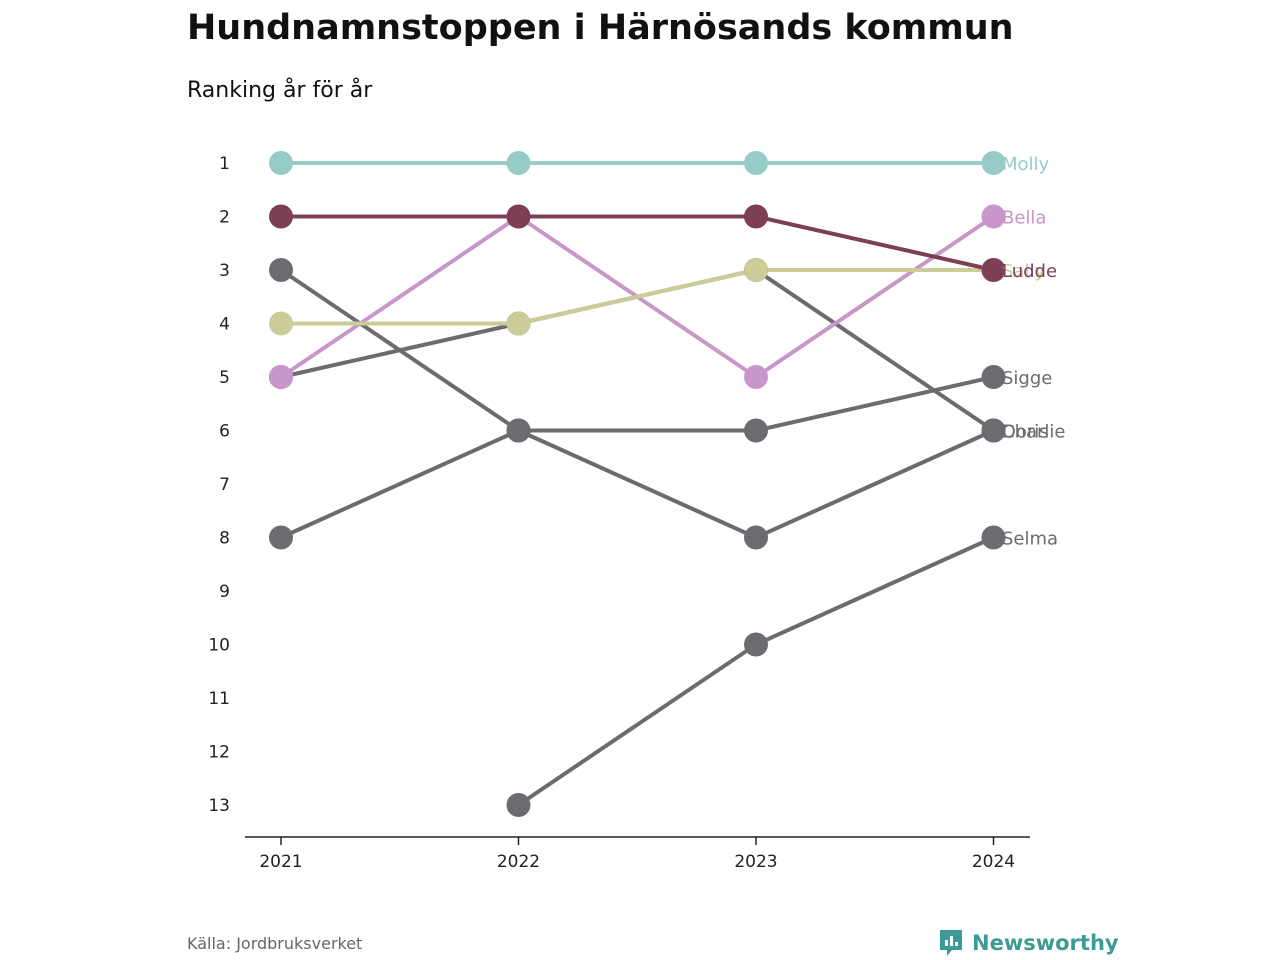  Describe the element at coordinates (1025, 432) in the screenshot. I see `series-label-doris: Doris` at that location.